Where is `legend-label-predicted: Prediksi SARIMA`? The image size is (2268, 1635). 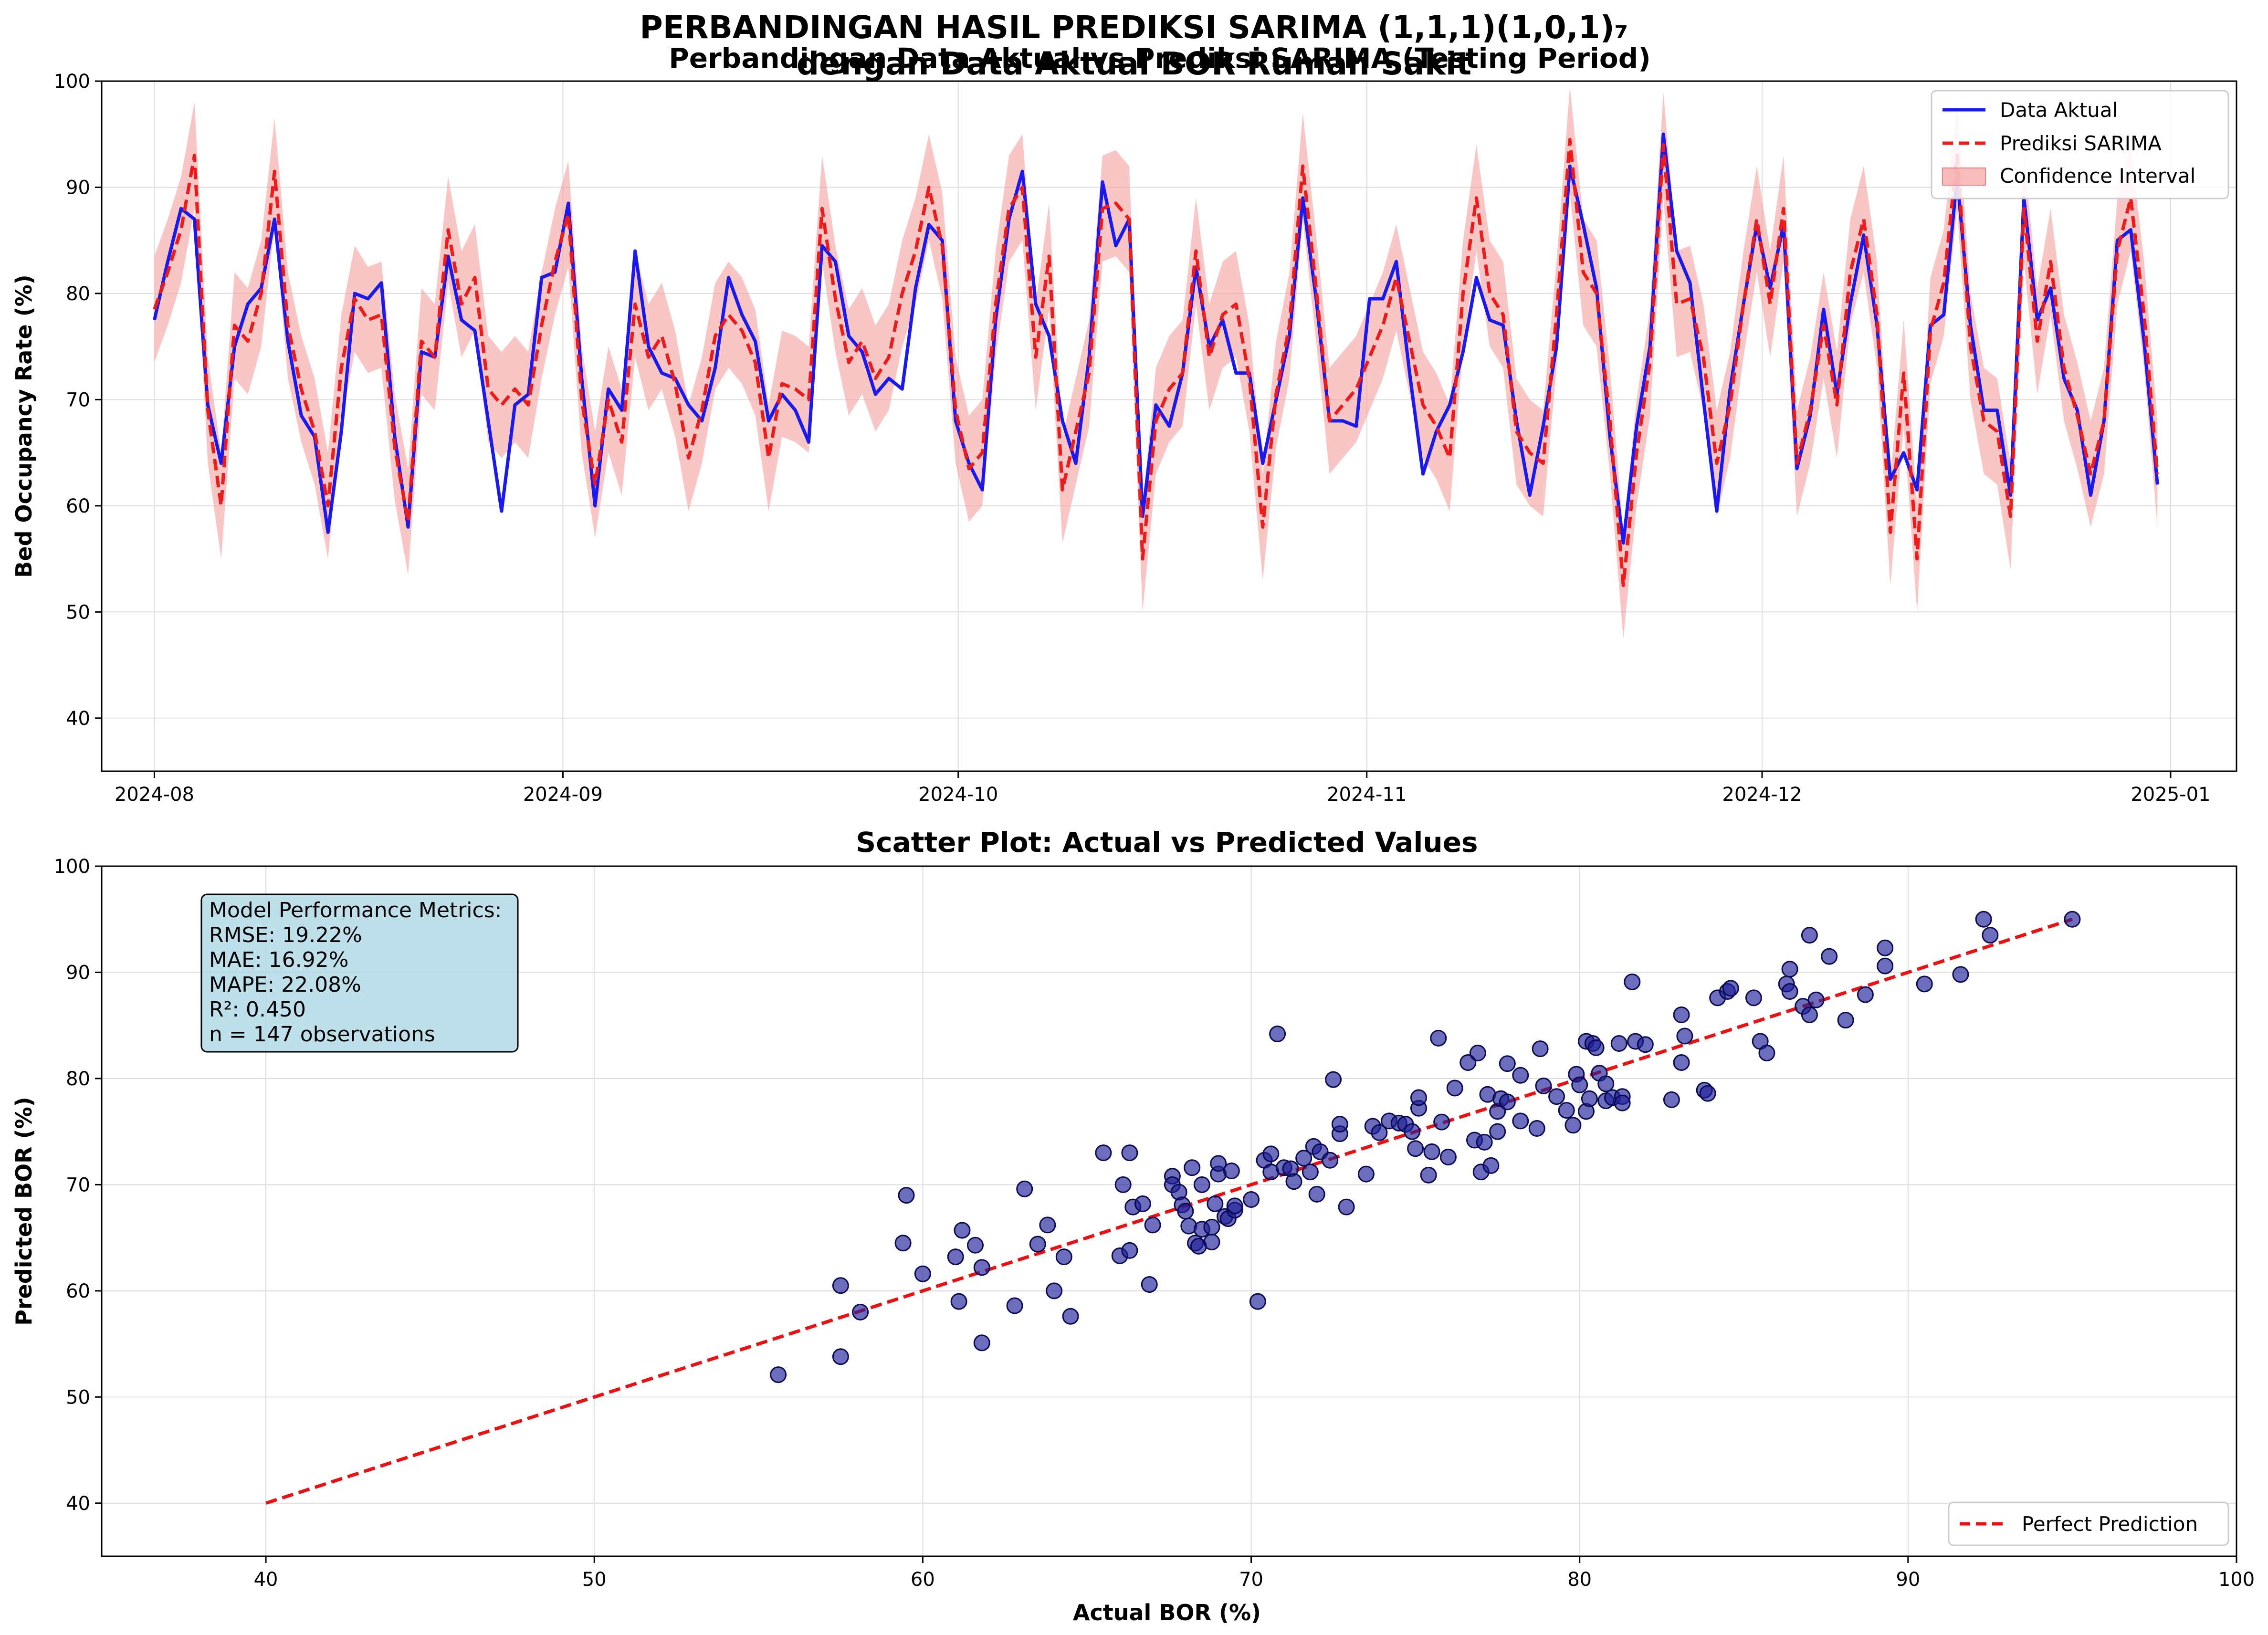 legend-label-predicted: Prediksi SARIMA is located at coordinates (2081, 143).